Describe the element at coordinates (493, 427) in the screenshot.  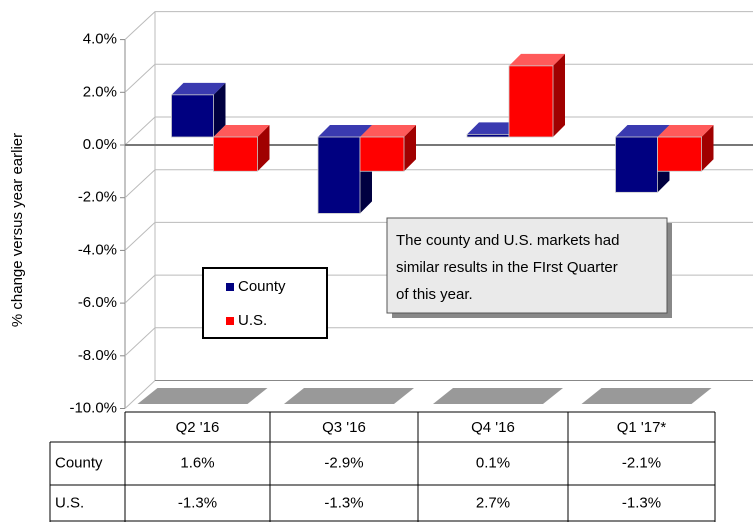
I see `x-tick-label: Q4 '16` at that location.